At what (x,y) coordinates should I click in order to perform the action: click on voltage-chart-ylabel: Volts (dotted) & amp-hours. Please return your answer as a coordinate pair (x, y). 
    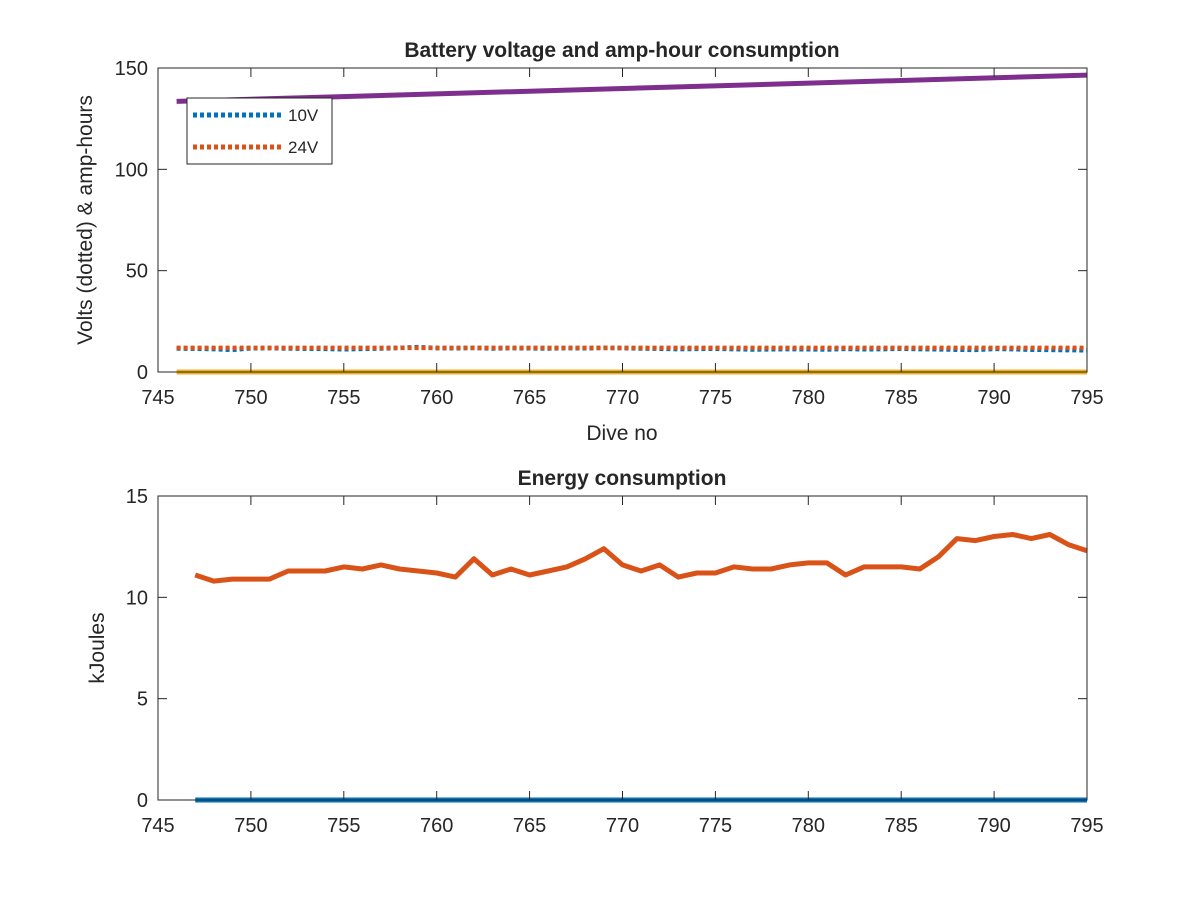
    Looking at the image, I should click on (85, 220).